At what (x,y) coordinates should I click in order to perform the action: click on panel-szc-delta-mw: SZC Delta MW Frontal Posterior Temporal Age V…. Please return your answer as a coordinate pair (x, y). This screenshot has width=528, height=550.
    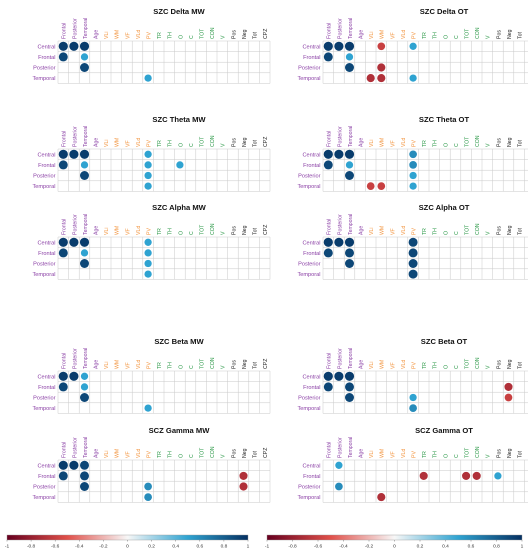
    Looking at the image, I should click on (151, 45).